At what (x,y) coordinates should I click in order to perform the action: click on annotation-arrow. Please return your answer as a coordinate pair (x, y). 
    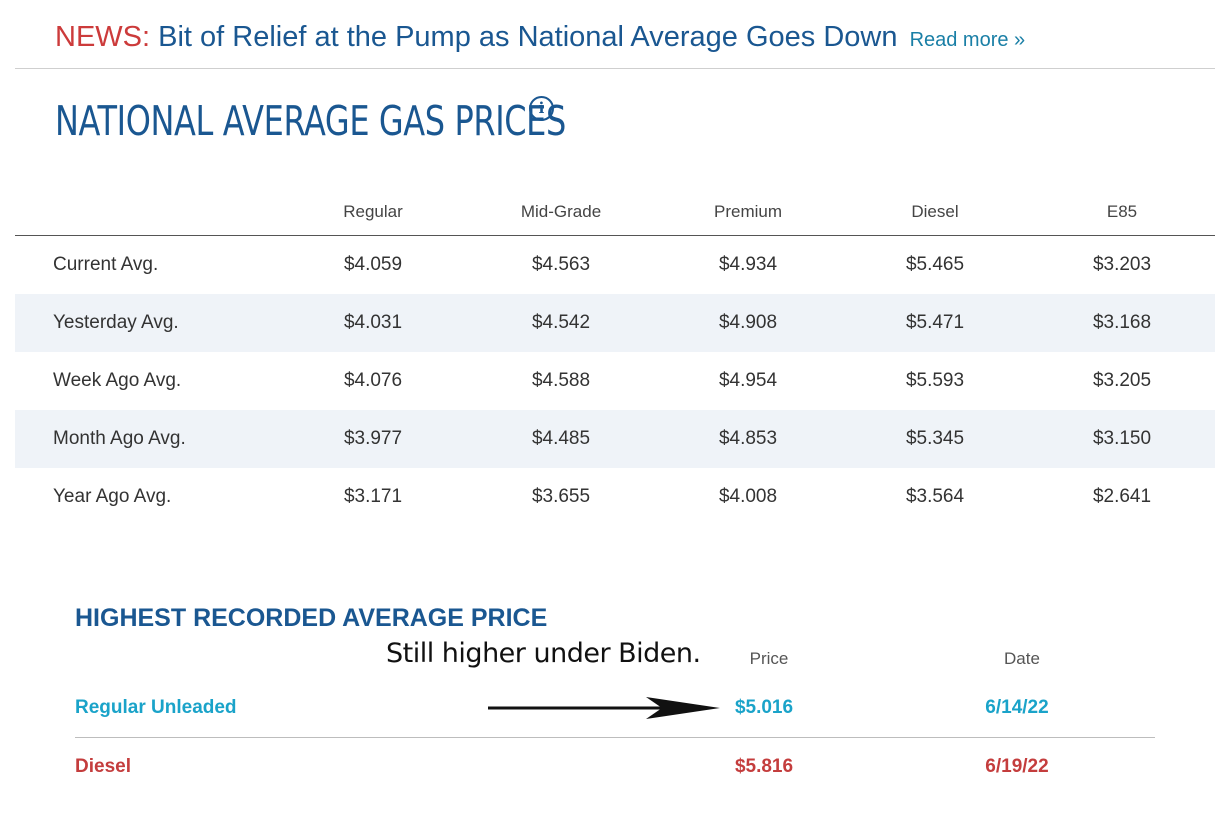
    Looking at the image, I should click on (604, 708).